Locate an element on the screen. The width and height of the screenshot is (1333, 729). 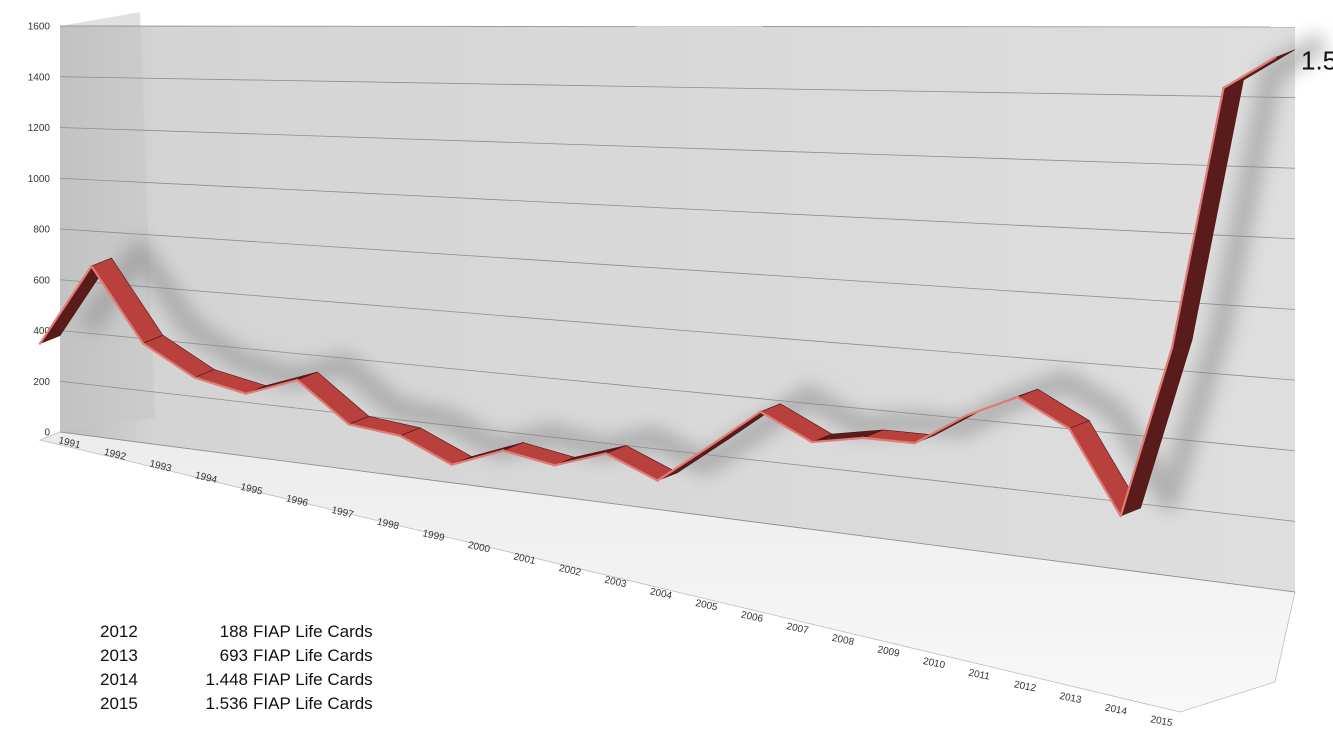
y-tick-label: 0 is located at coordinates (47, 433).